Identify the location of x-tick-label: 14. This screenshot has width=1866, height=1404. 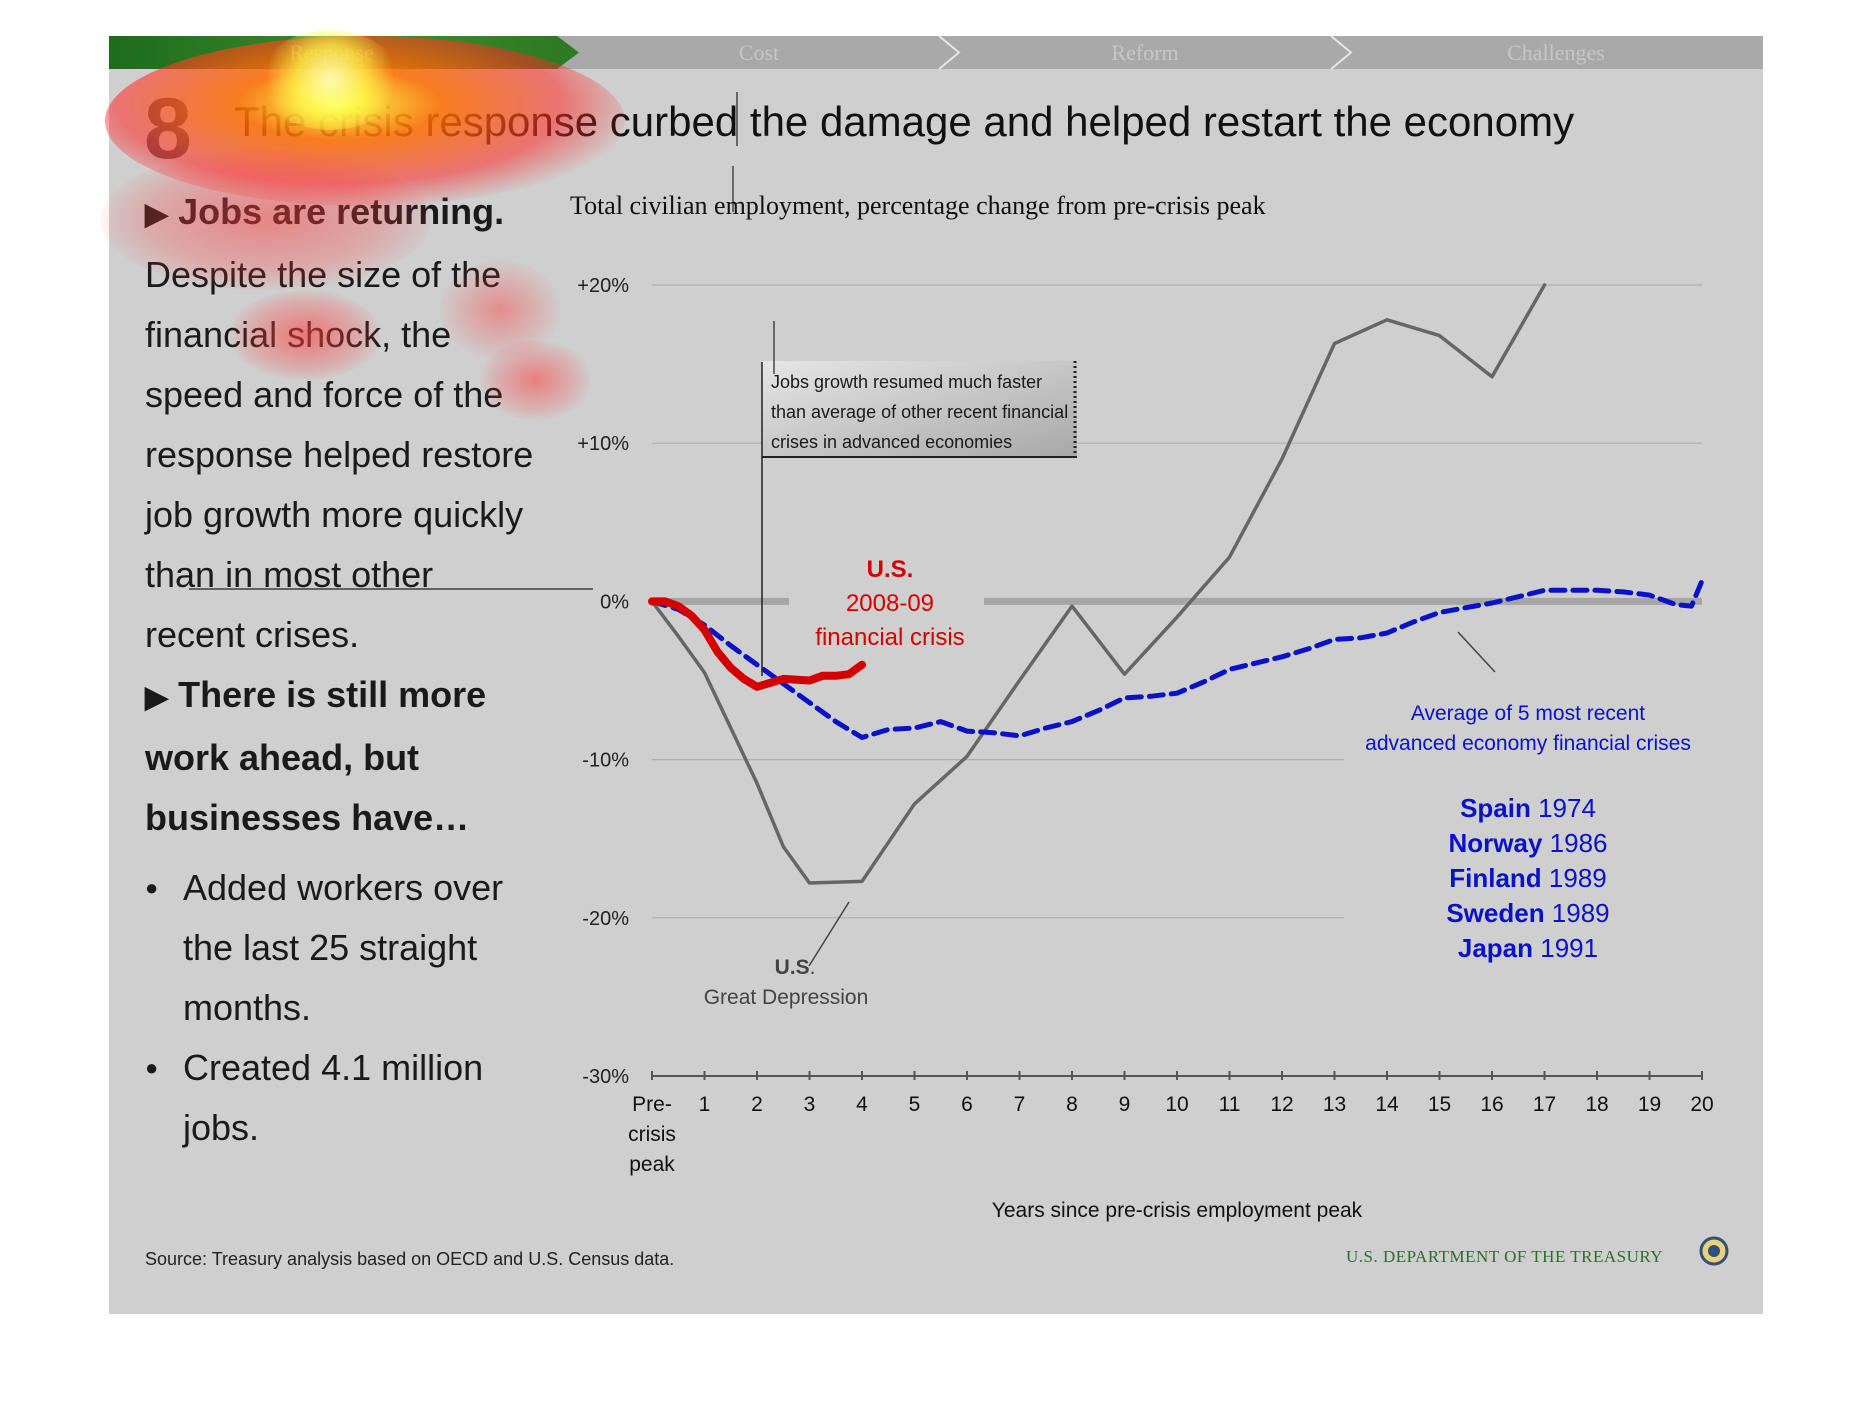
(1387, 1104).